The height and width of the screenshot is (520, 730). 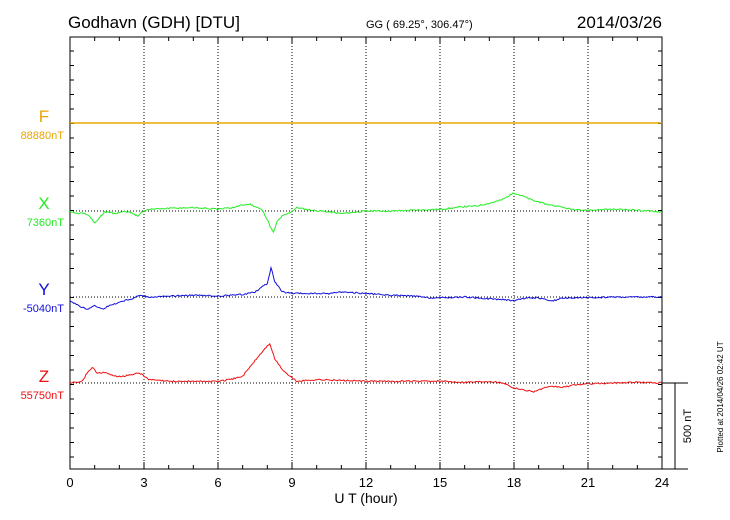 I want to click on x-tick-label: 21, so click(x=588, y=482).